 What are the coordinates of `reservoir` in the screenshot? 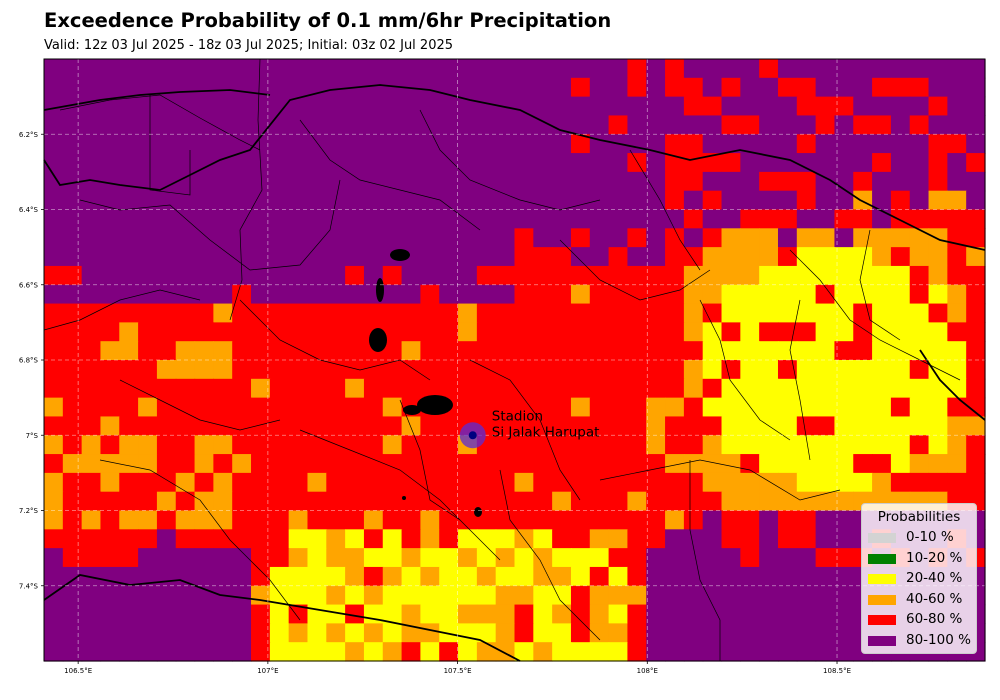 It's located at (400, 255).